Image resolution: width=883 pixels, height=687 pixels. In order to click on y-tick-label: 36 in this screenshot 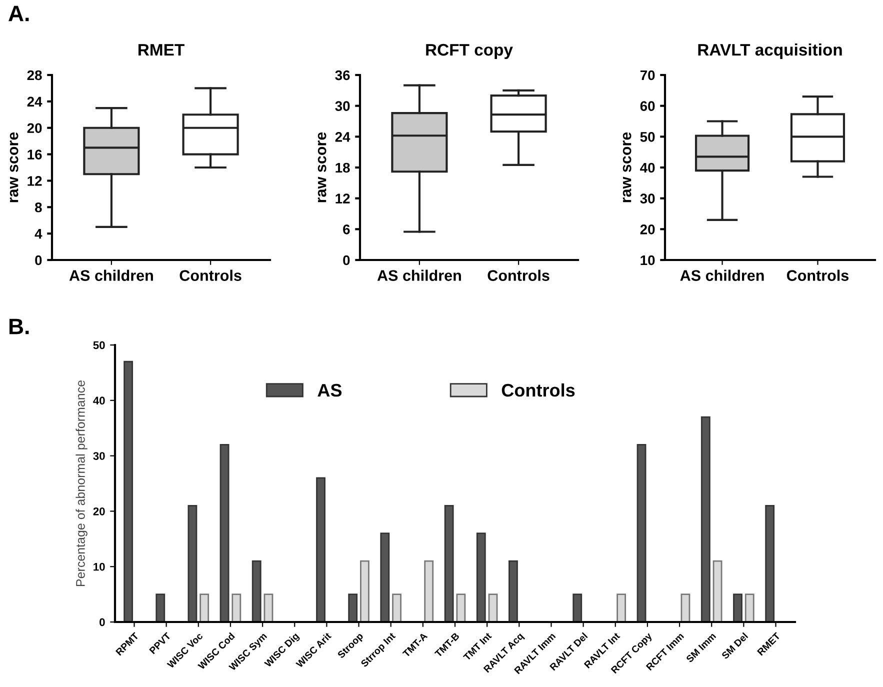, I will do `click(342, 75)`.